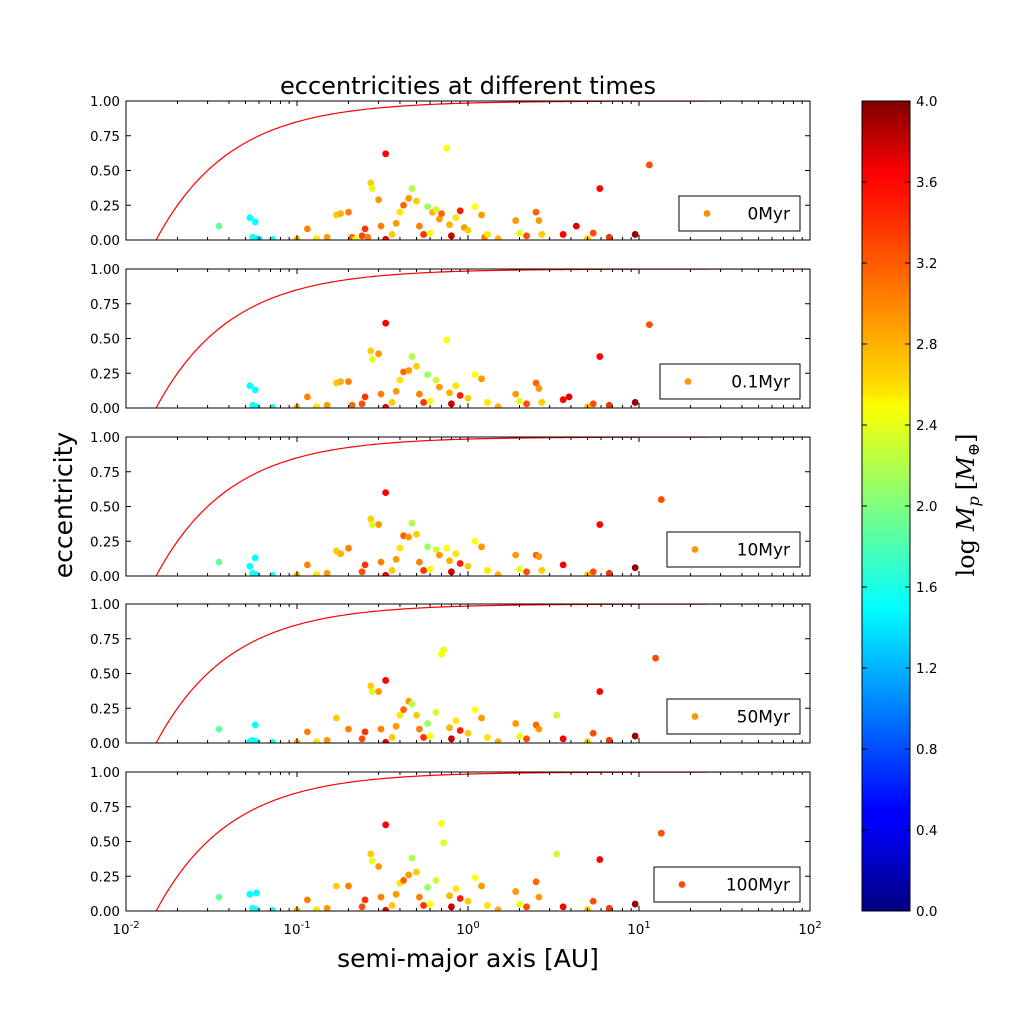 The height and width of the screenshot is (1012, 1012). Describe the element at coordinates (695, 716) in the screenshot. I see `legend-marker` at that location.